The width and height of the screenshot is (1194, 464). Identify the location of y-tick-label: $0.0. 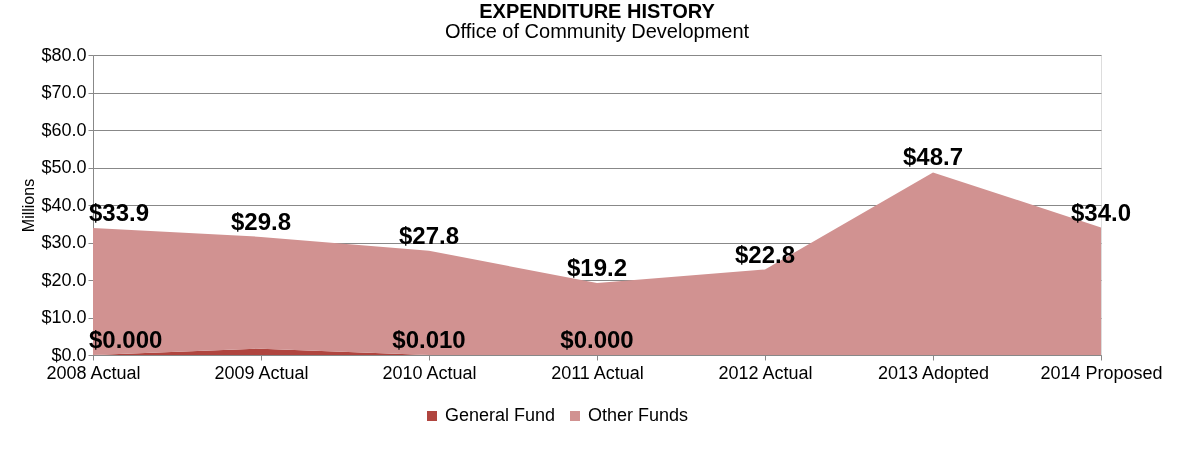
(69, 354).